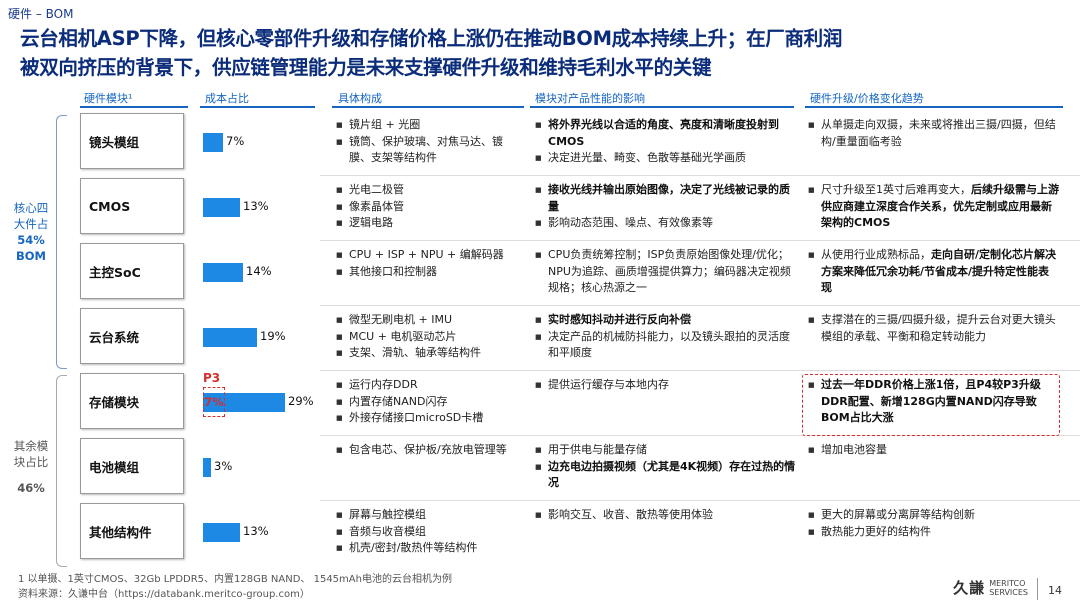  What do you see at coordinates (31, 256) in the screenshot?
I see `core-group-unit: BOM` at bounding box center [31, 256].